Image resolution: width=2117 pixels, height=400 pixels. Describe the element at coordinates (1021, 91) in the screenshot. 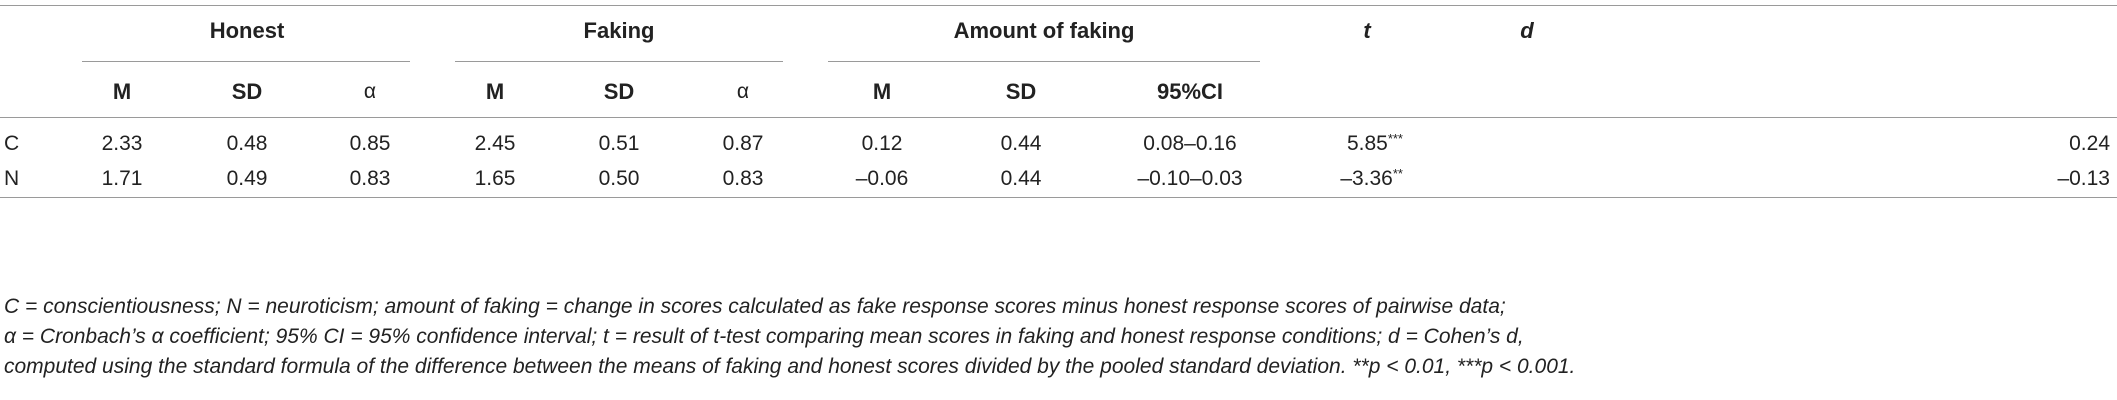

I see `subheader-amount-sd: SD` at that location.